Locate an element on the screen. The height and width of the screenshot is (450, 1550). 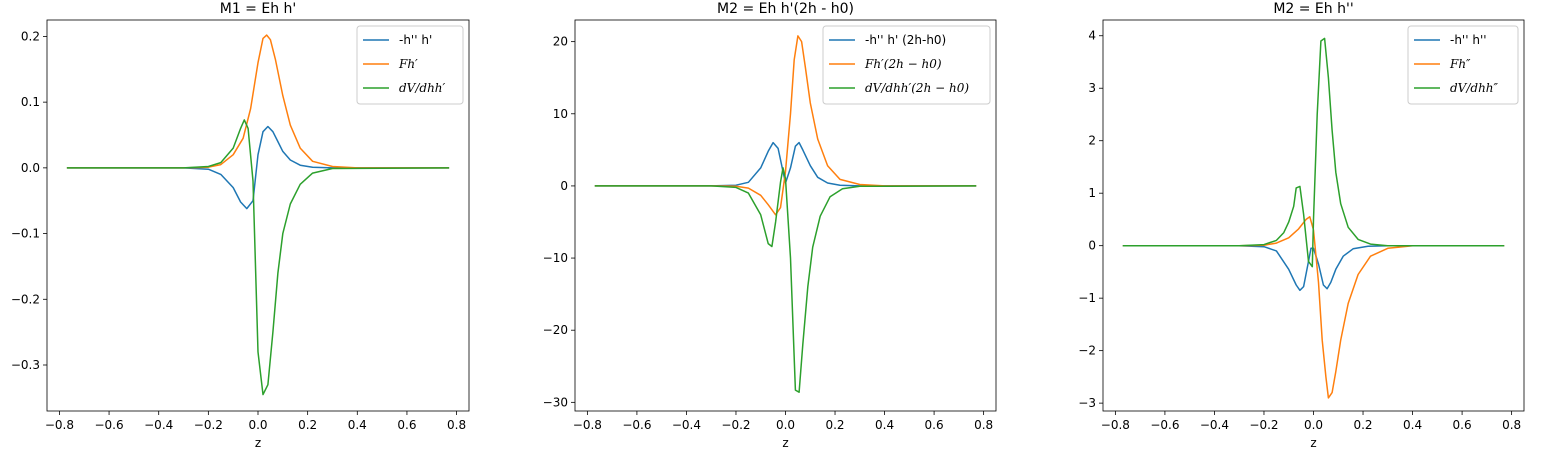
y-tick-label: −20 is located at coordinates (555, 330).